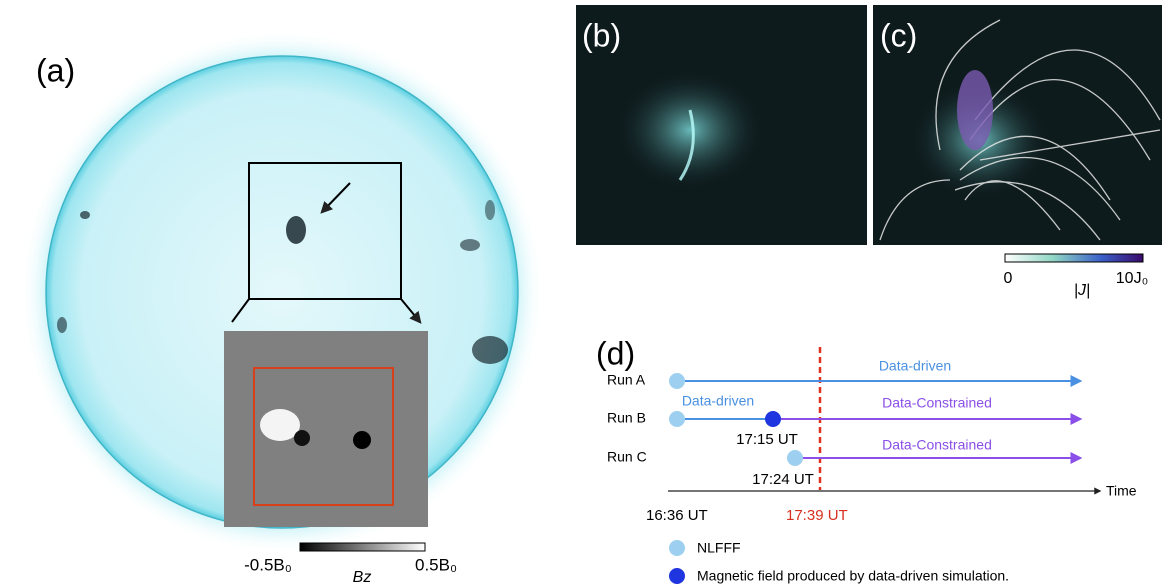 The width and height of the screenshot is (1169, 587). Describe the element at coordinates (677, 515) in the screenshot. I see `start-time: 16:36 UT` at that location.